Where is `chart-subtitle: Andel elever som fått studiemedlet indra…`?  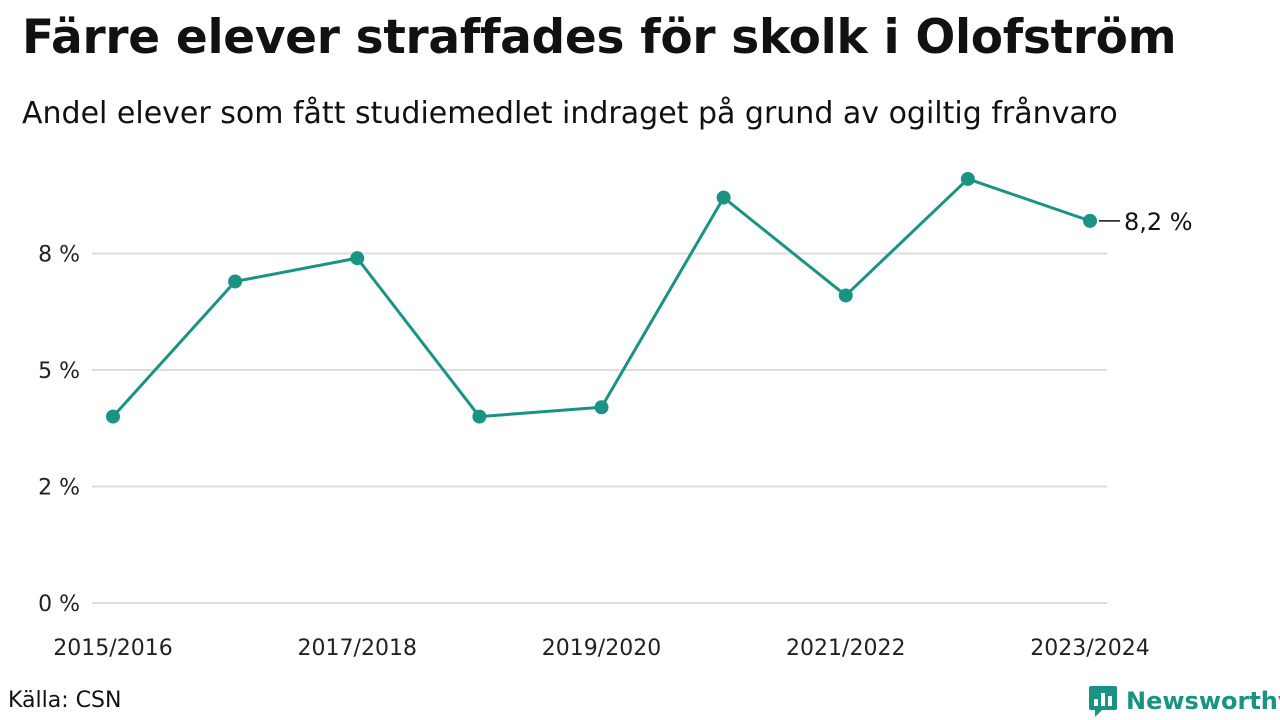
chart-subtitle: Andel elever som fått studiemedlet indra… is located at coordinates (570, 113).